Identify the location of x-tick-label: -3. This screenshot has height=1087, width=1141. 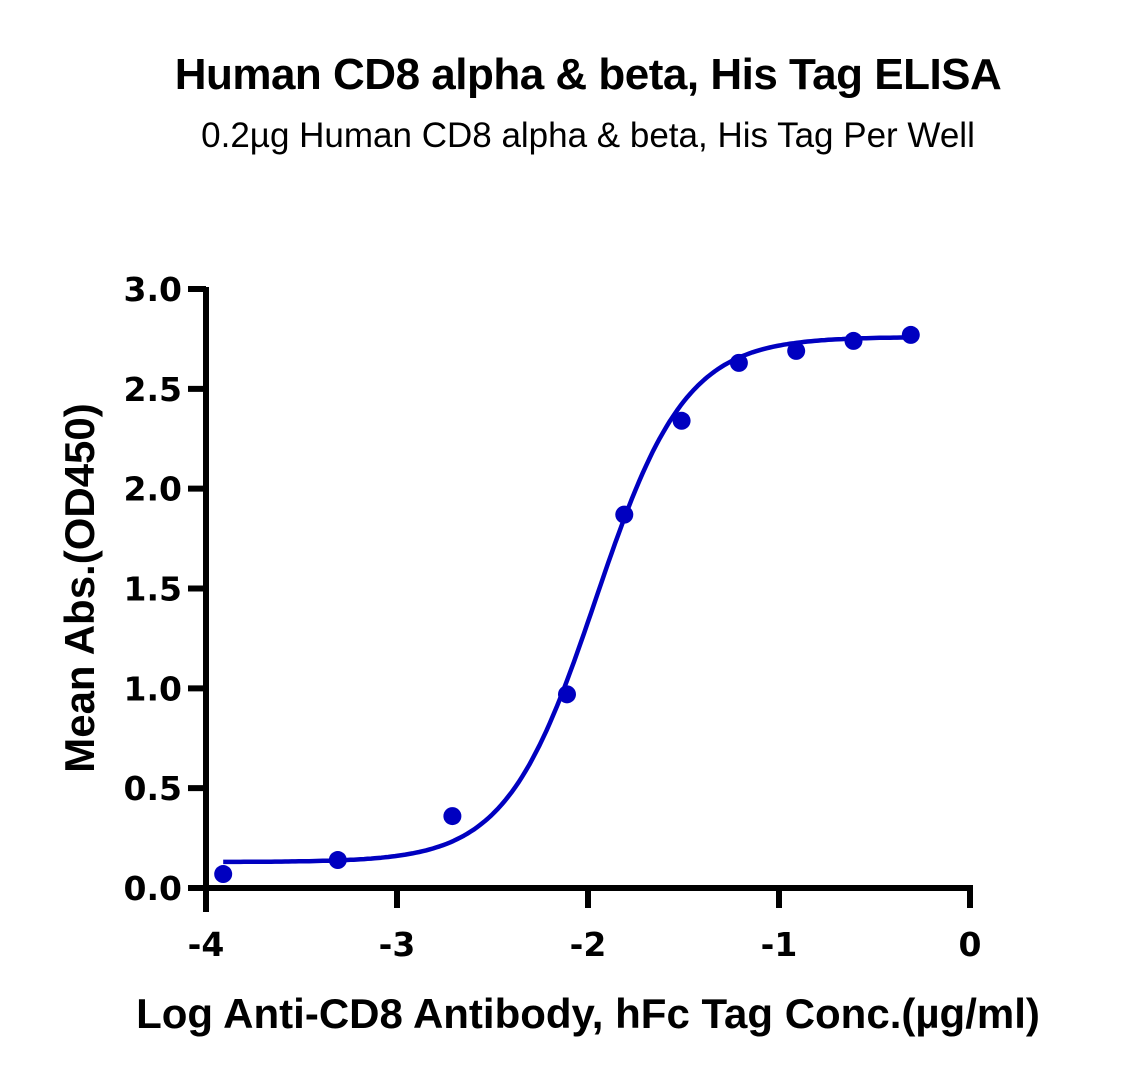
(397, 944).